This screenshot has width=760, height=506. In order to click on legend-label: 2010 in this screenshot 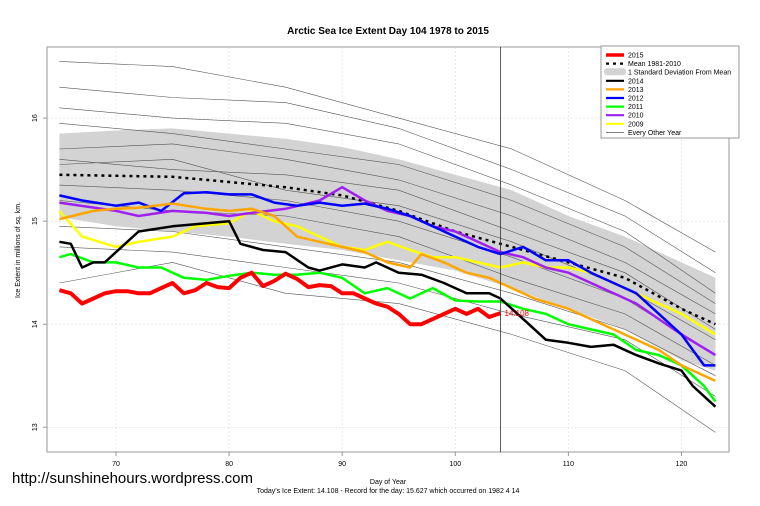, I will do `click(636, 116)`.